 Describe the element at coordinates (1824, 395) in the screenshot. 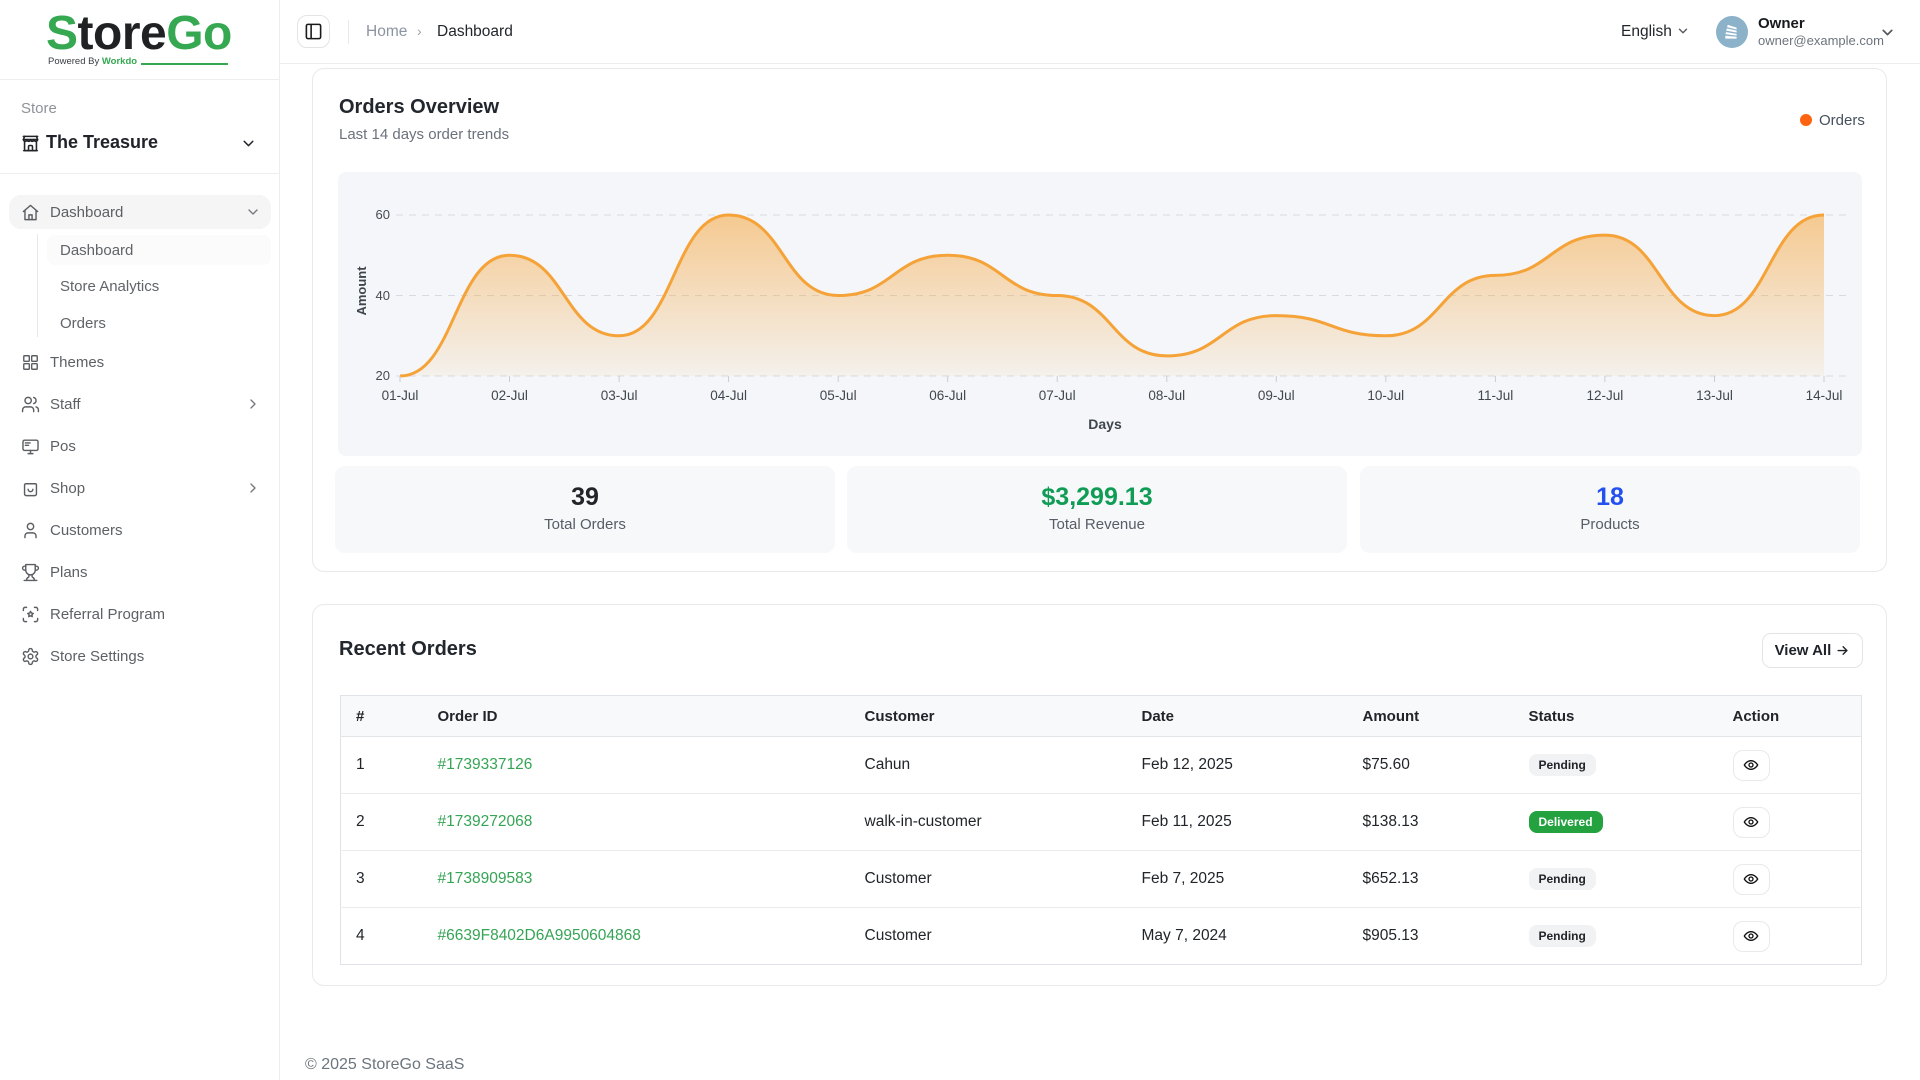

I see `svg-text: 14-Jul` at that location.